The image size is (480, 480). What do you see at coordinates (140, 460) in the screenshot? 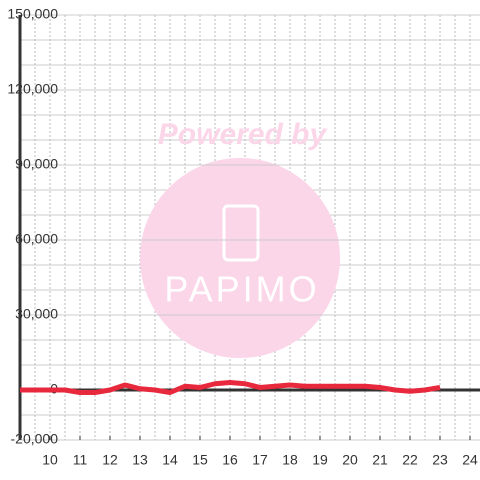
I see `x-tick-label: 13` at bounding box center [140, 460].